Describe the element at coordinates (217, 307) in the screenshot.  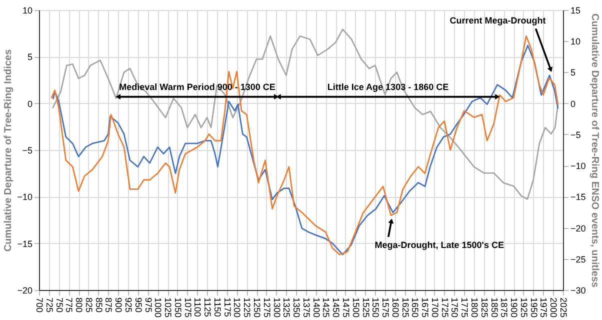
I see `x-tick-label: 1150` at that location.